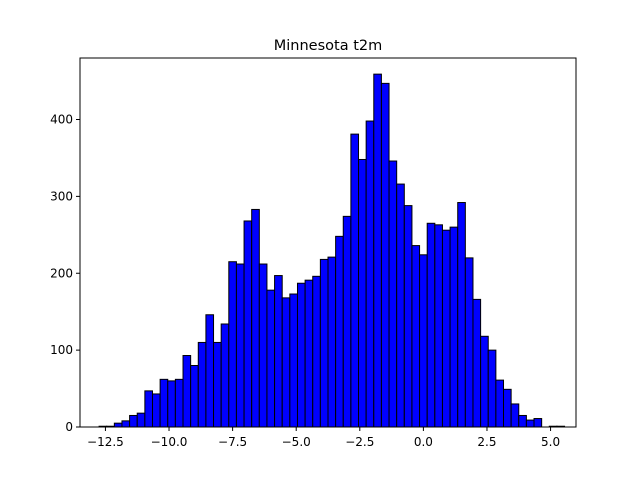 This screenshot has height=480, width=640. I want to click on y-tick-label: 300, so click(61, 196).